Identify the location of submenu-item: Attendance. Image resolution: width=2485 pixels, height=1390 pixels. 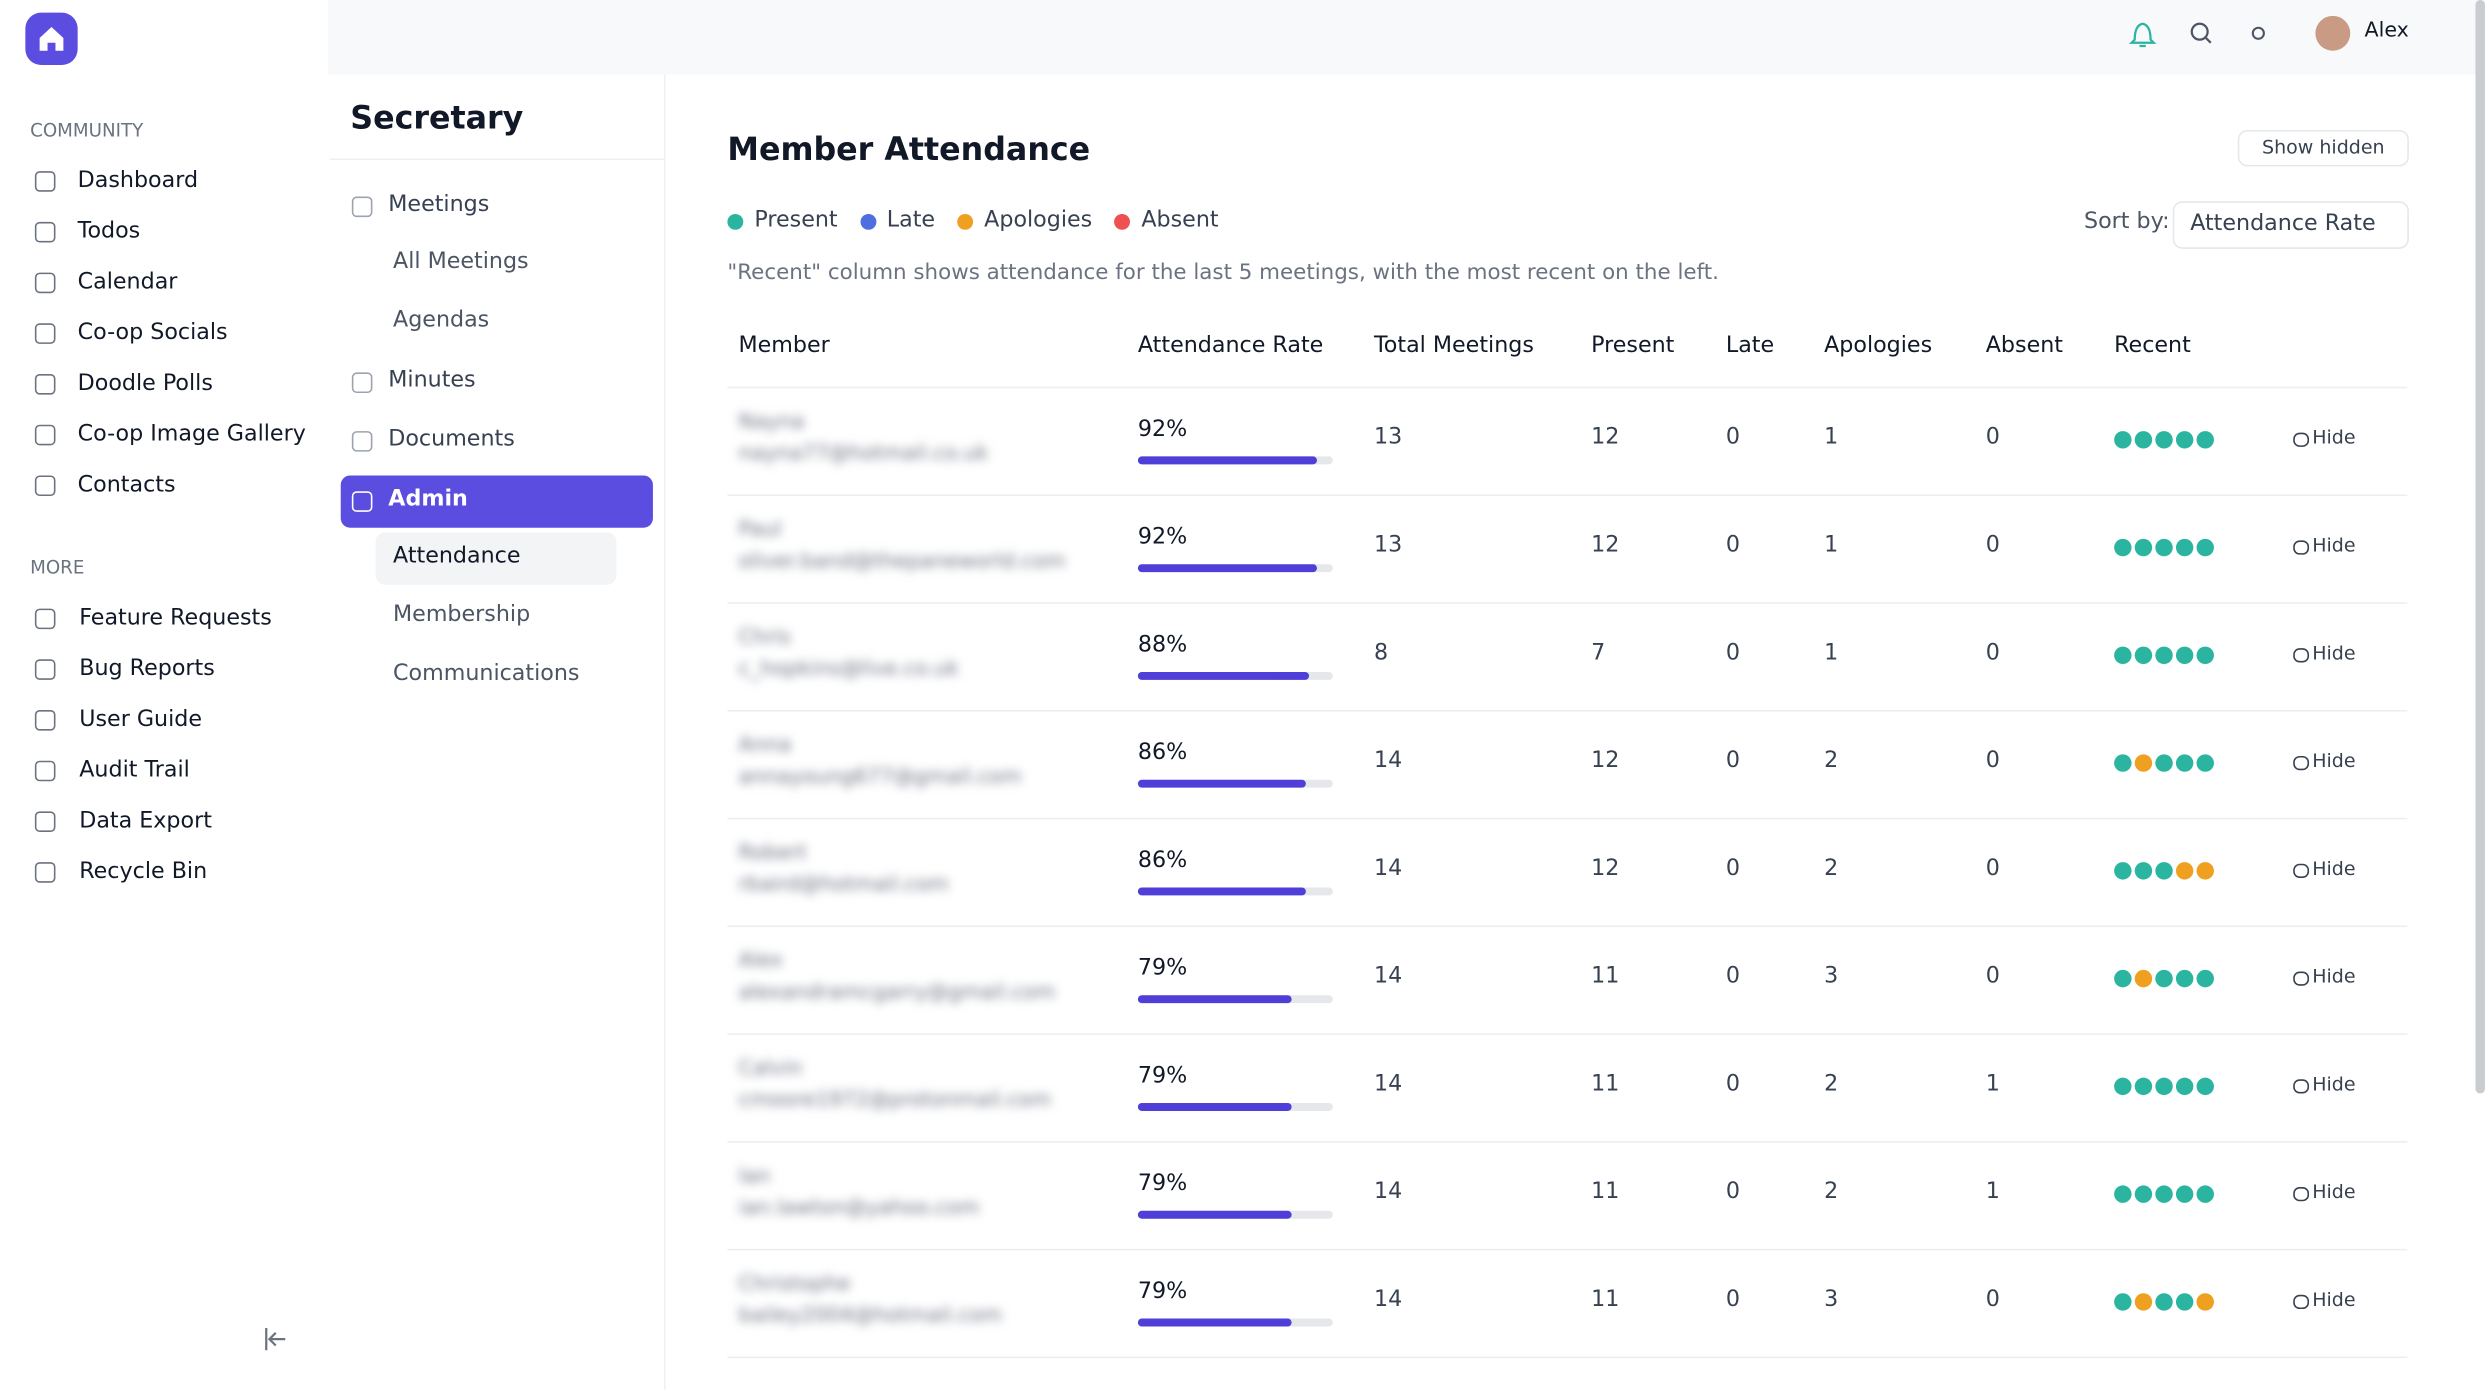
(457, 556).